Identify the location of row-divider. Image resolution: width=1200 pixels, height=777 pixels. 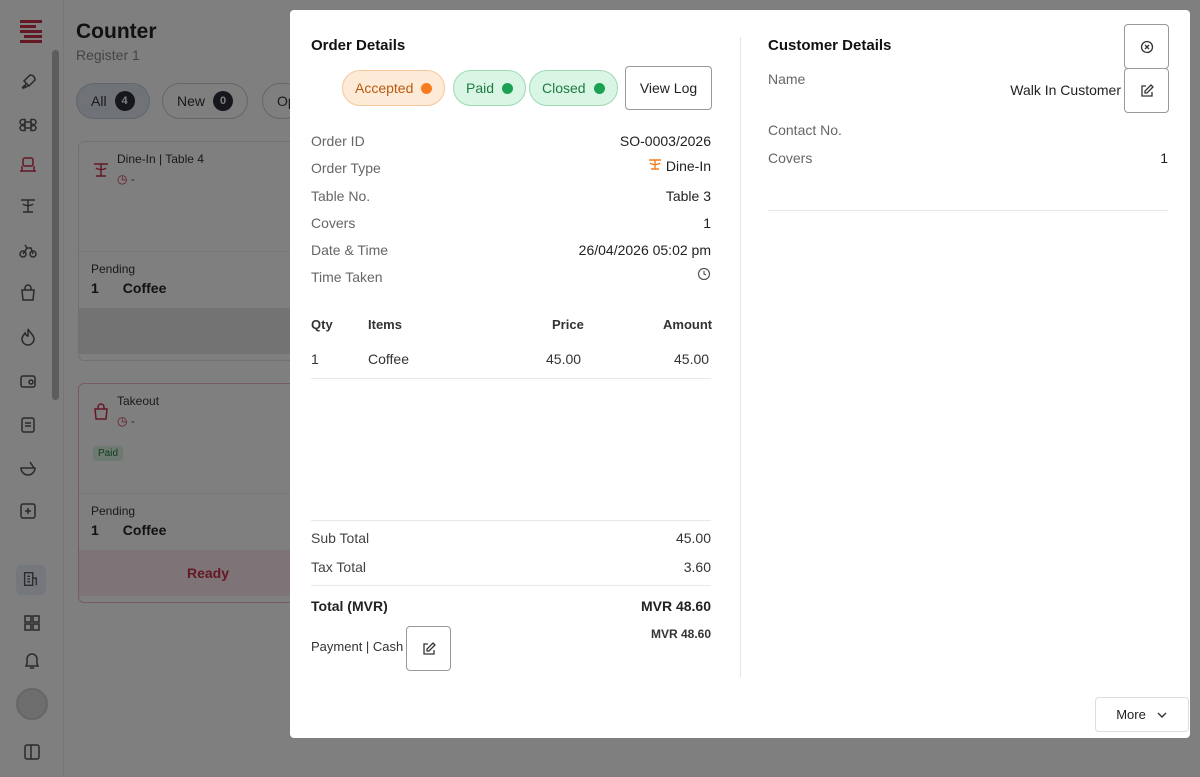
(511, 378).